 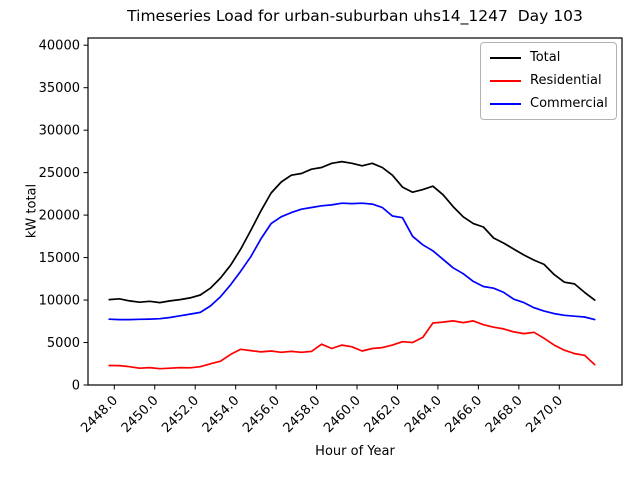 I want to click on x-tick-label: 2456.0, so click(x=261, y=414).